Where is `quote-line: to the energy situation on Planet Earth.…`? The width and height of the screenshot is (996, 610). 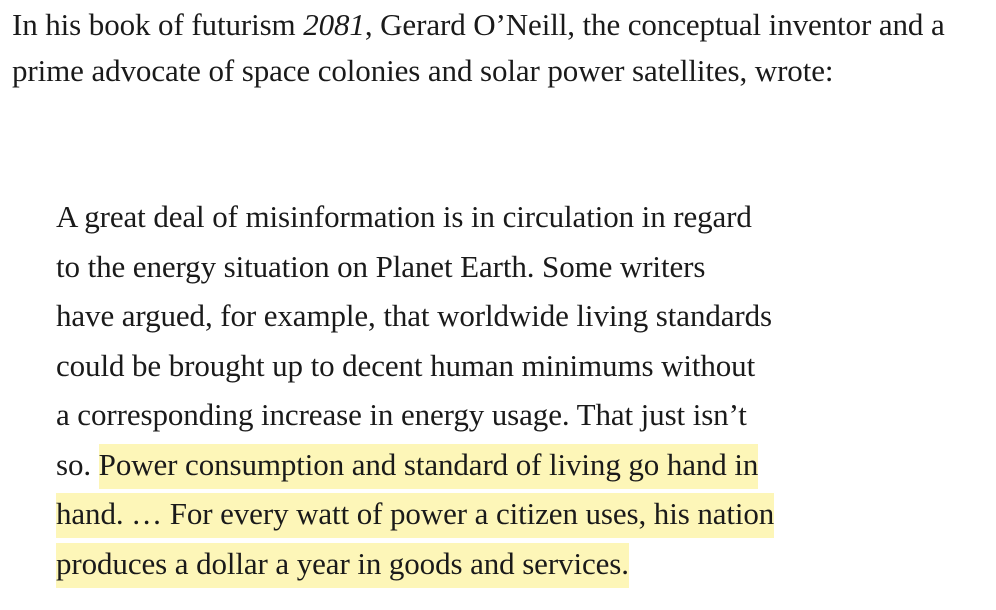 quote-line: to the energy situation on Planet Earth.… is located at coordinates (381, 266).